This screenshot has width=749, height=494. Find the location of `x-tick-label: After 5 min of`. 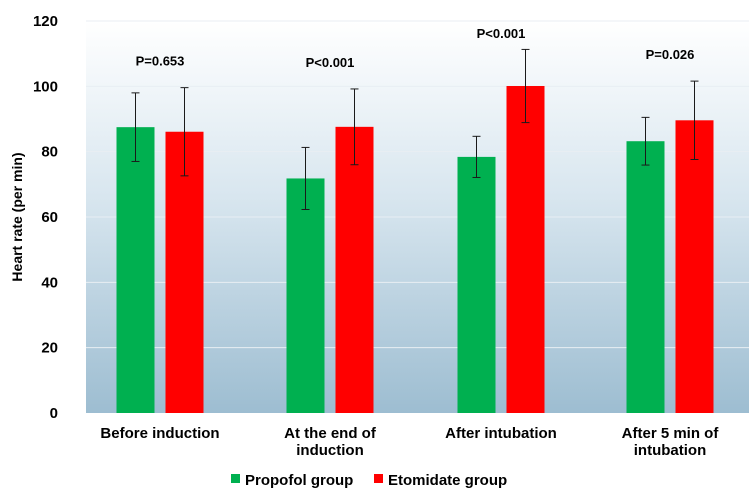

x-tick-label: After 5 min of is located at coordinates (671, 433).